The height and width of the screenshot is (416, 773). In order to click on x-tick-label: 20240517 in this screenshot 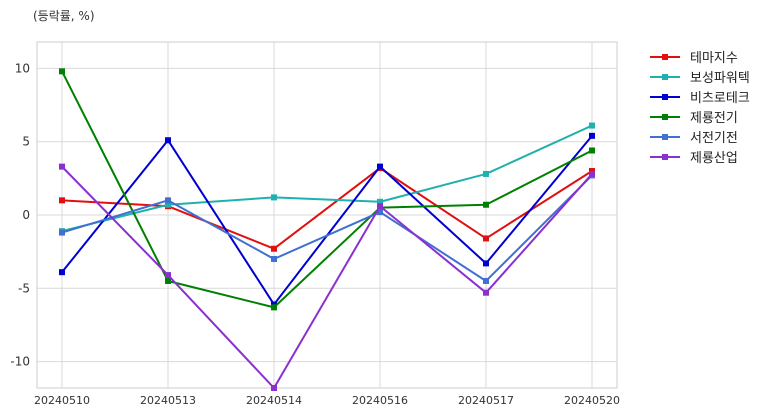, I will do `click(486, 400)`.